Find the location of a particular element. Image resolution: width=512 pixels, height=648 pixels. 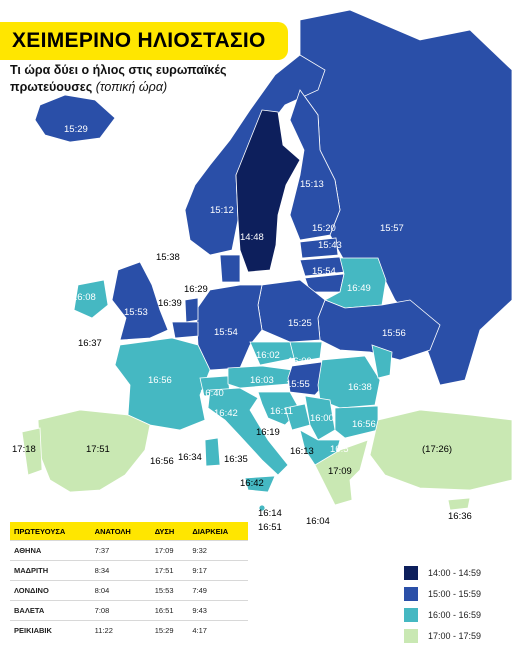

legend-item: 16:00 - 16:59 is located at coordinates (456, 615).